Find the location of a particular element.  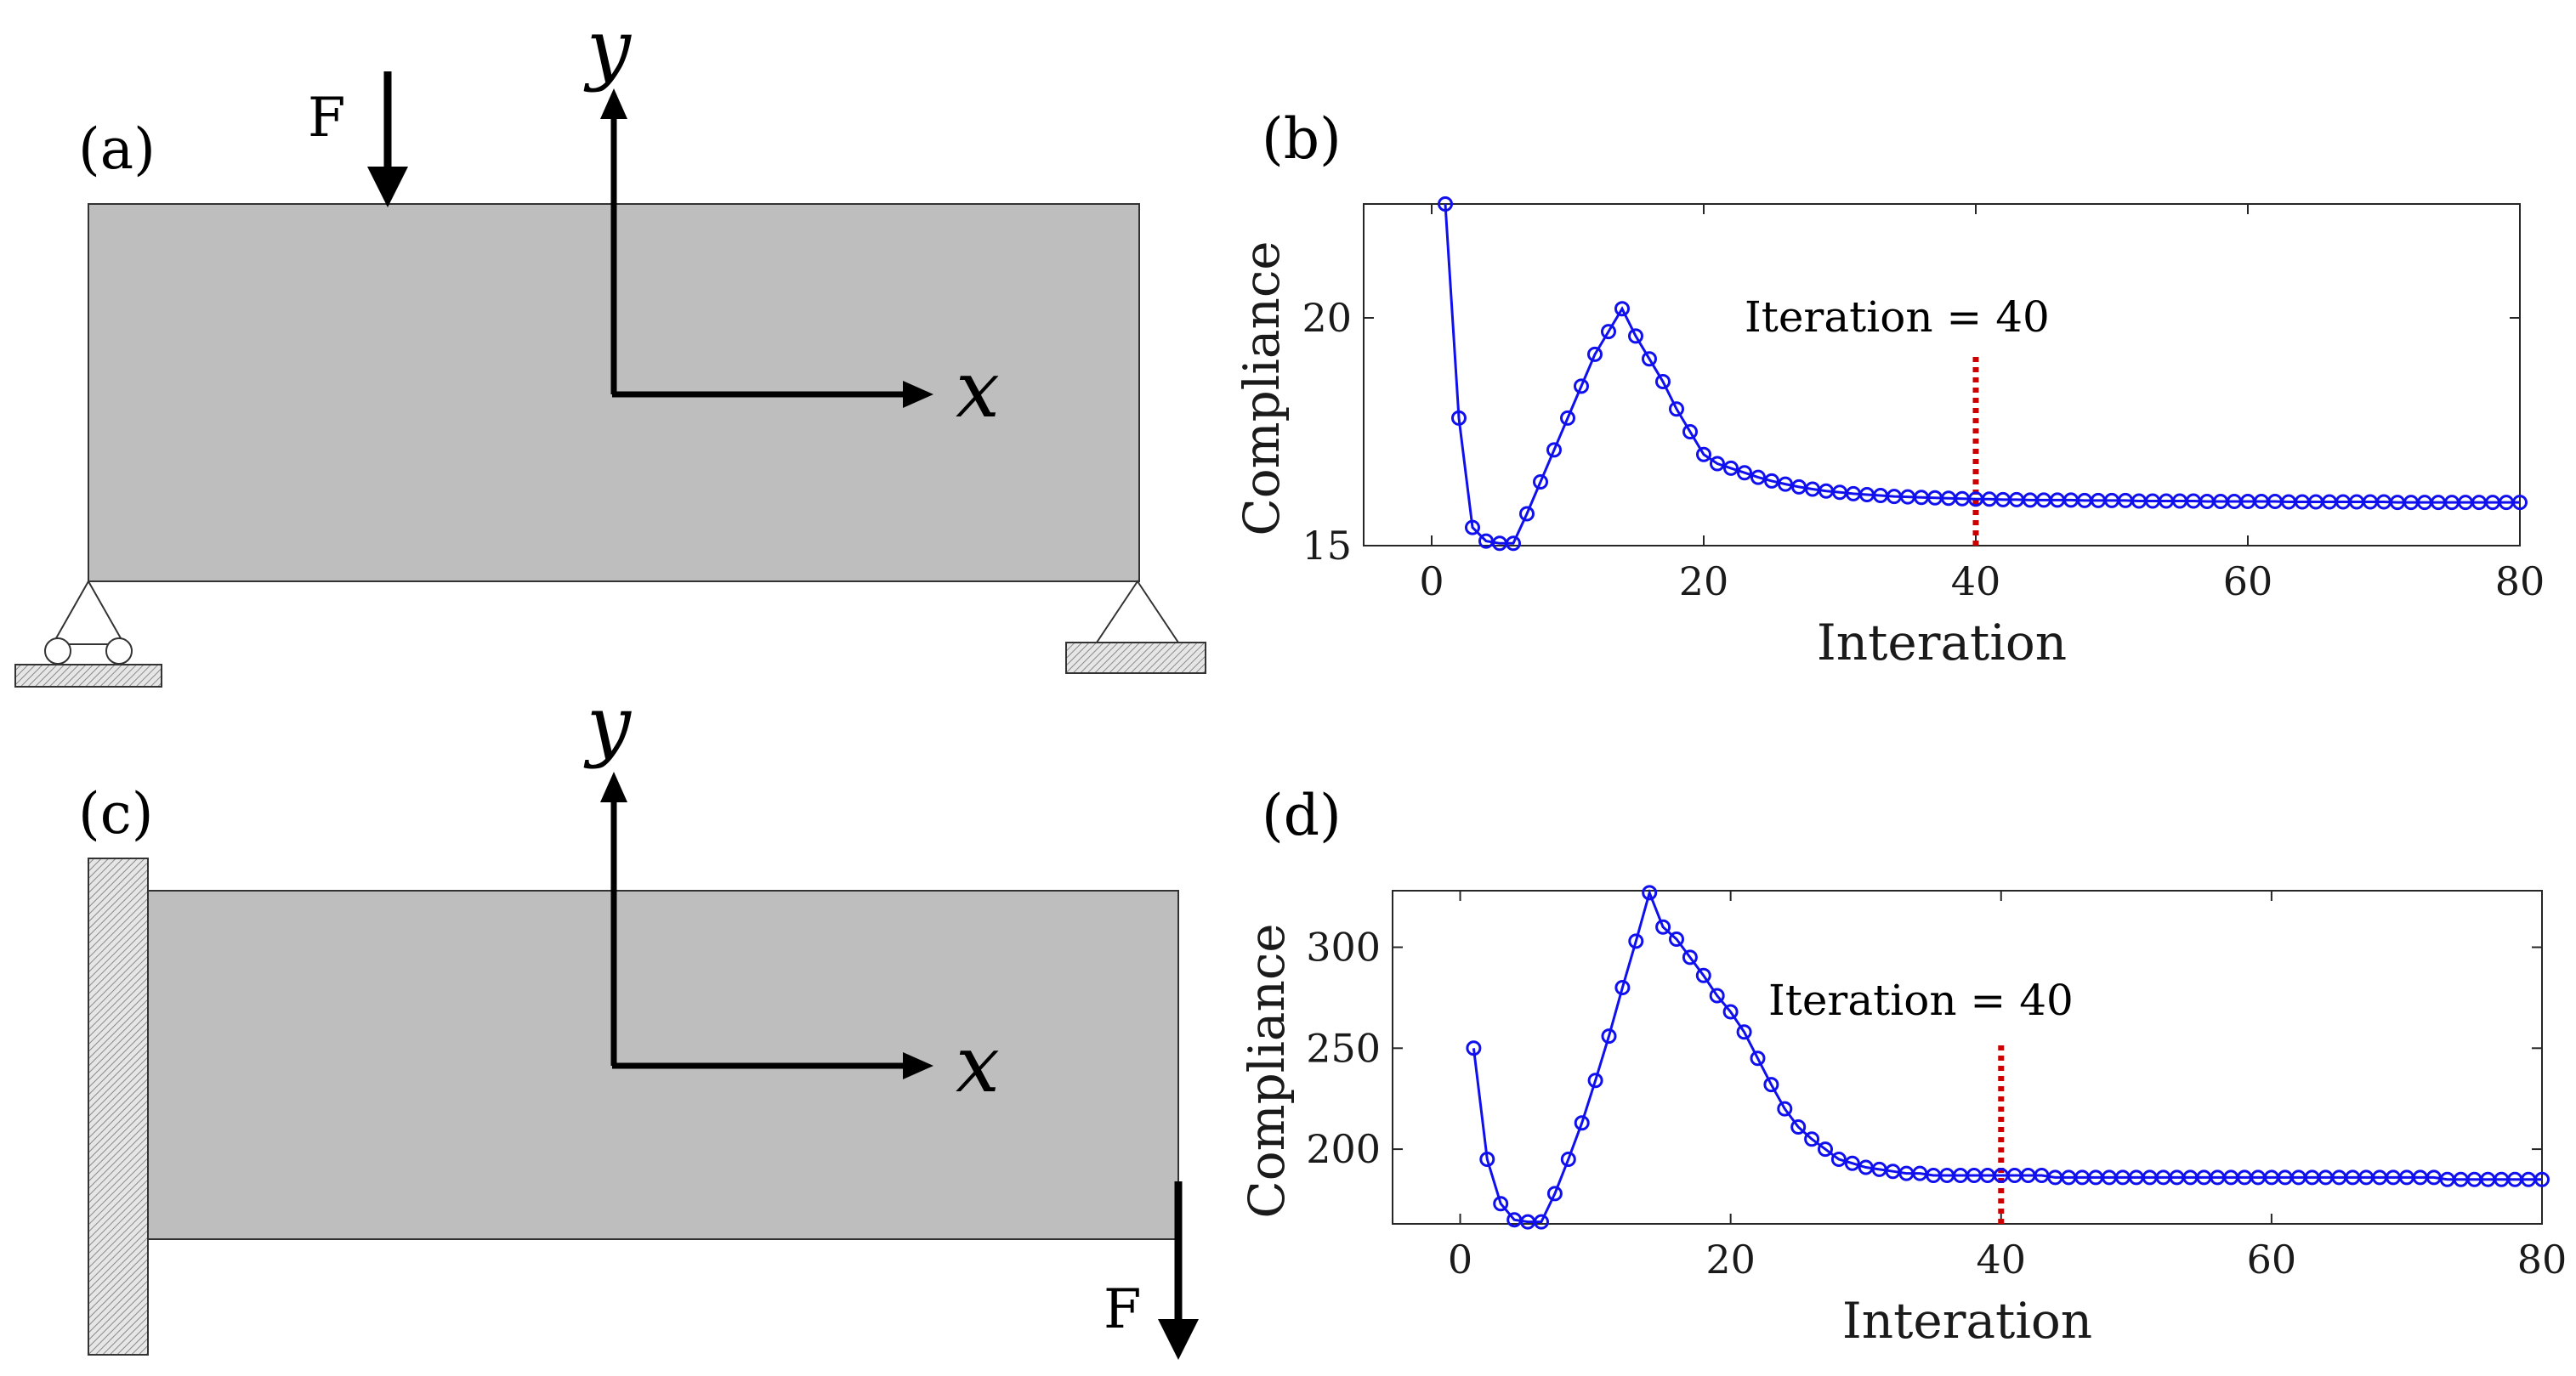

x-axis-label-c: x is located at coordinates (978, 1064).